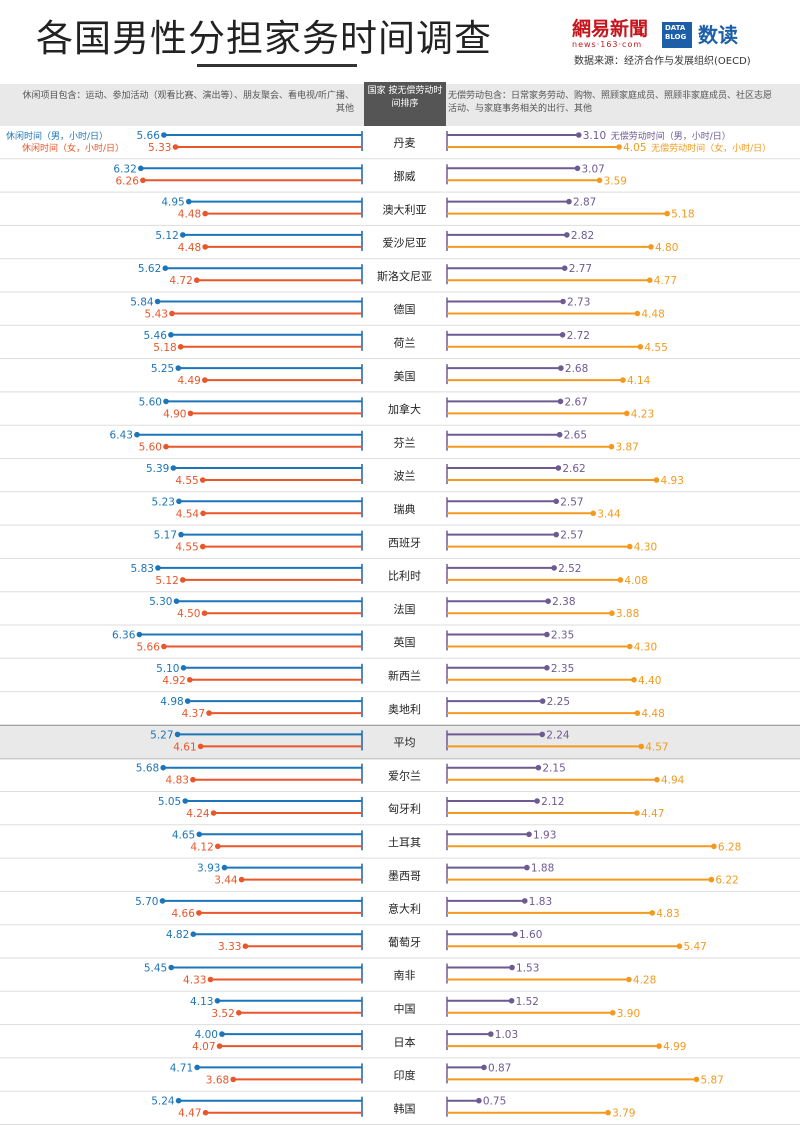  I want to click on country-label: 意大利, so click(404, 909).